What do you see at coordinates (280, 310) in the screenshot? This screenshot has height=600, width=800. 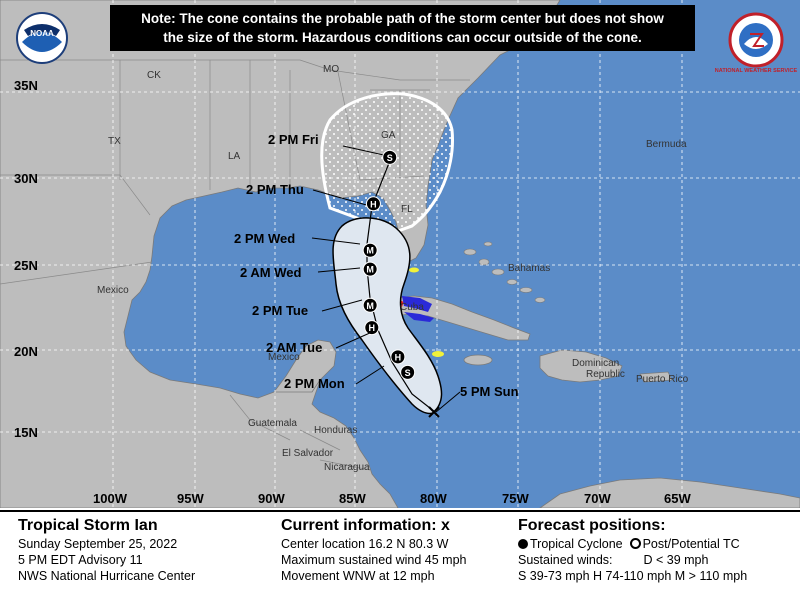 I see `forecast-time-label: 2 PM Tue` at bounding box center [280, 310].